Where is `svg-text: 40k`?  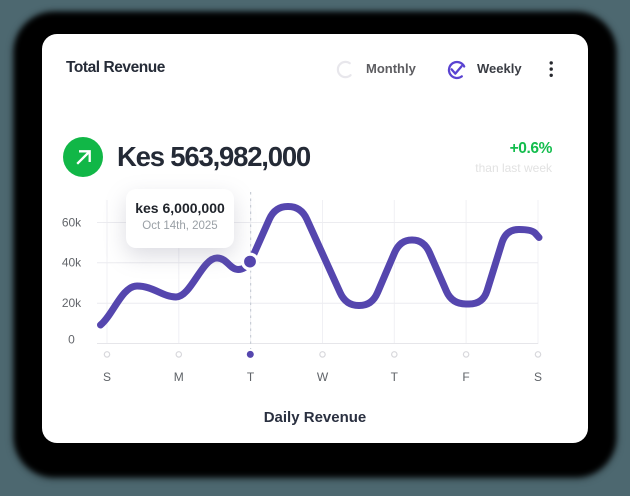 svg-text: 40k is located at coordinates (72, 263).